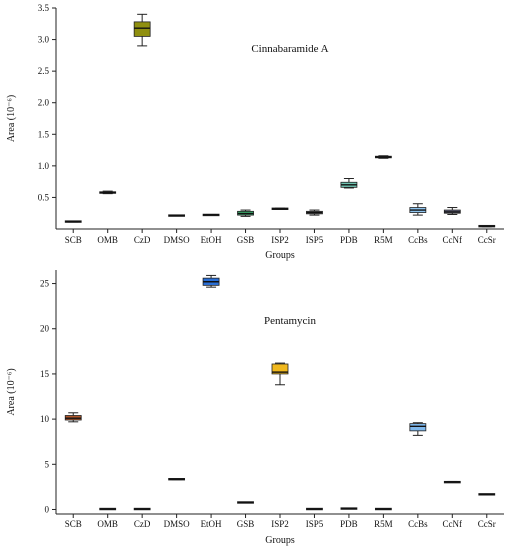 This screenshot has height=550, width=526. What do you see at coordinates (44, 103) in the screenshot?
I see `y-tick-label: 2.0` at bounding box center [44, 103].